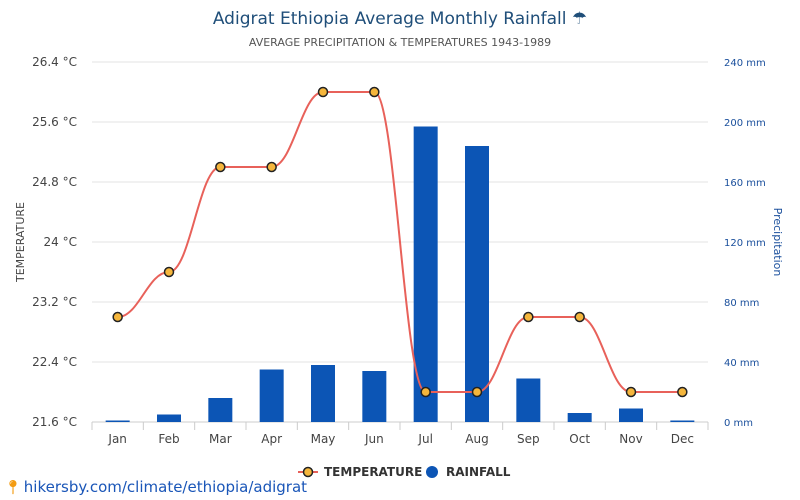  What do you see at coordinates (168, 439) in the screenshot?
I see `x-tick-label: Feb` at bounding box center [168, 439].